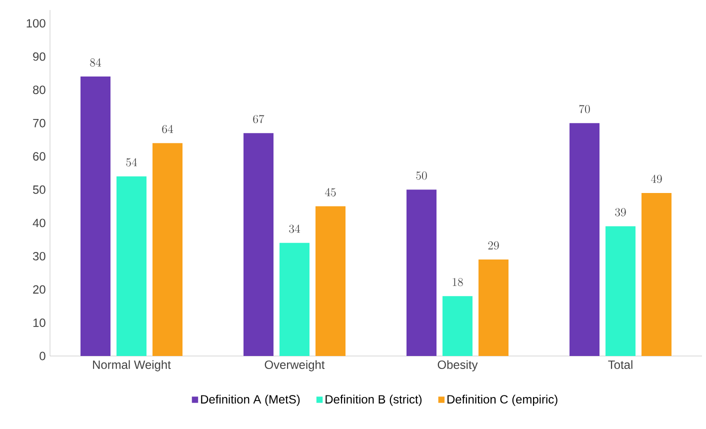 The image size is (706, 429). What do you see at coordinates (620, 212) in the screenshot?
I see `data-label: 39` at bounding box center [620, 212].